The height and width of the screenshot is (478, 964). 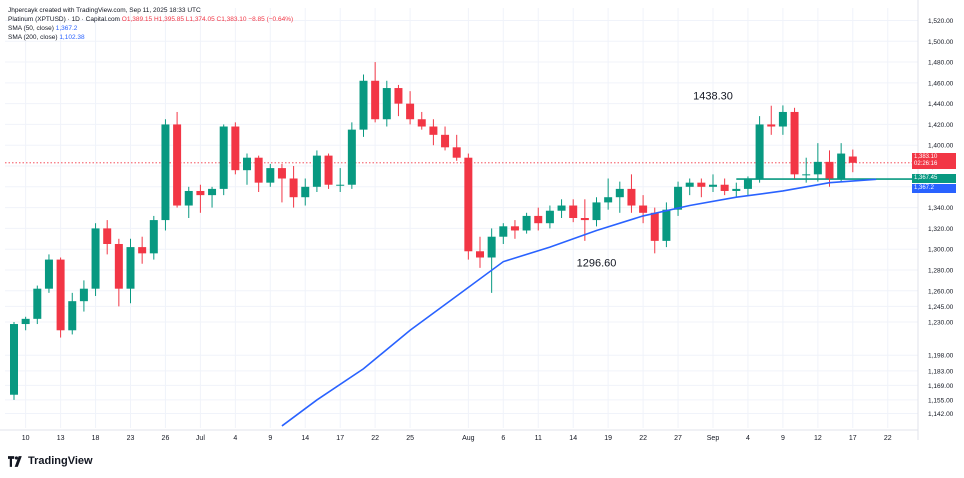 What do you see at coordinates (941, 21) in the screenshot?
I see `y-tick-label: 1,520.00` at bounding box center [941, 21].